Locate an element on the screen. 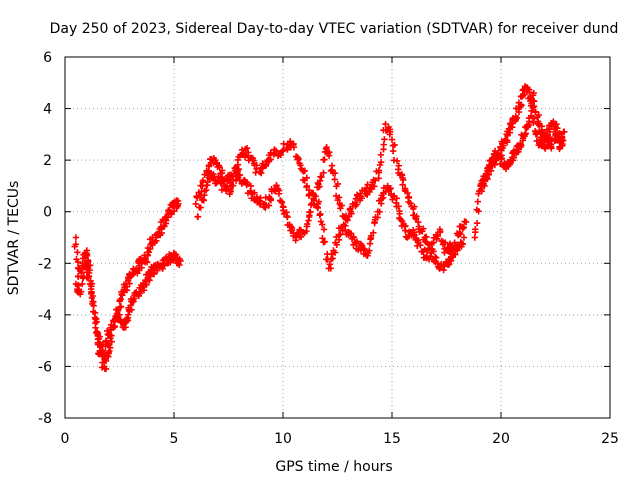 The width and height of the screenshot is (640, 480). y-tick-label: -8 is located at coordinates (45, 419).